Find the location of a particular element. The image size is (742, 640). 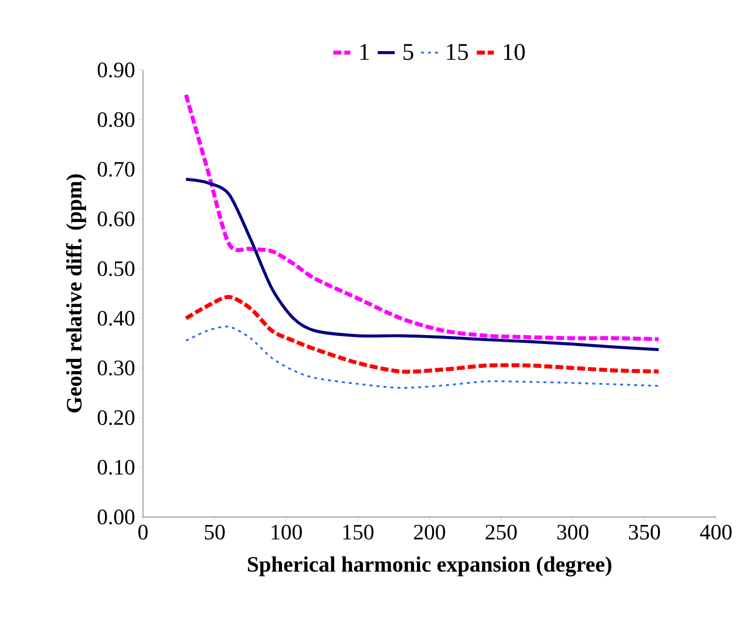

x-tick-label: 0 is located at coordinates (143, 532).